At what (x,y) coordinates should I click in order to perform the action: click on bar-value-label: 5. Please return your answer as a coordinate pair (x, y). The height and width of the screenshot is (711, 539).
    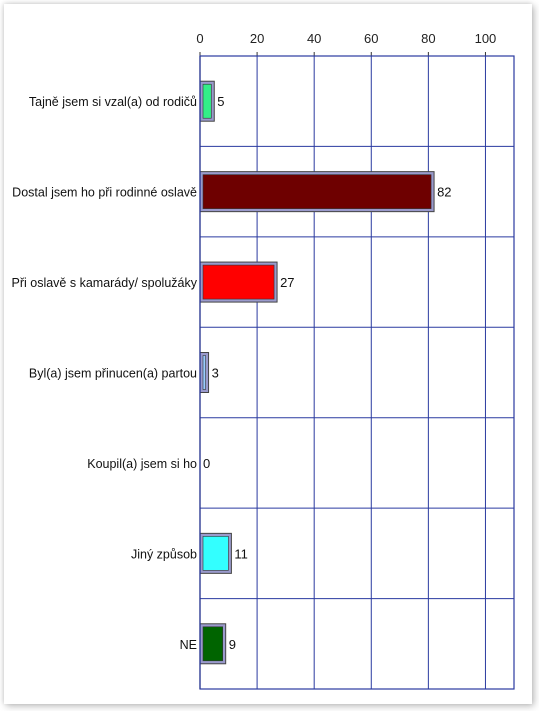
    Looking at the image, I should click on (220, 101).